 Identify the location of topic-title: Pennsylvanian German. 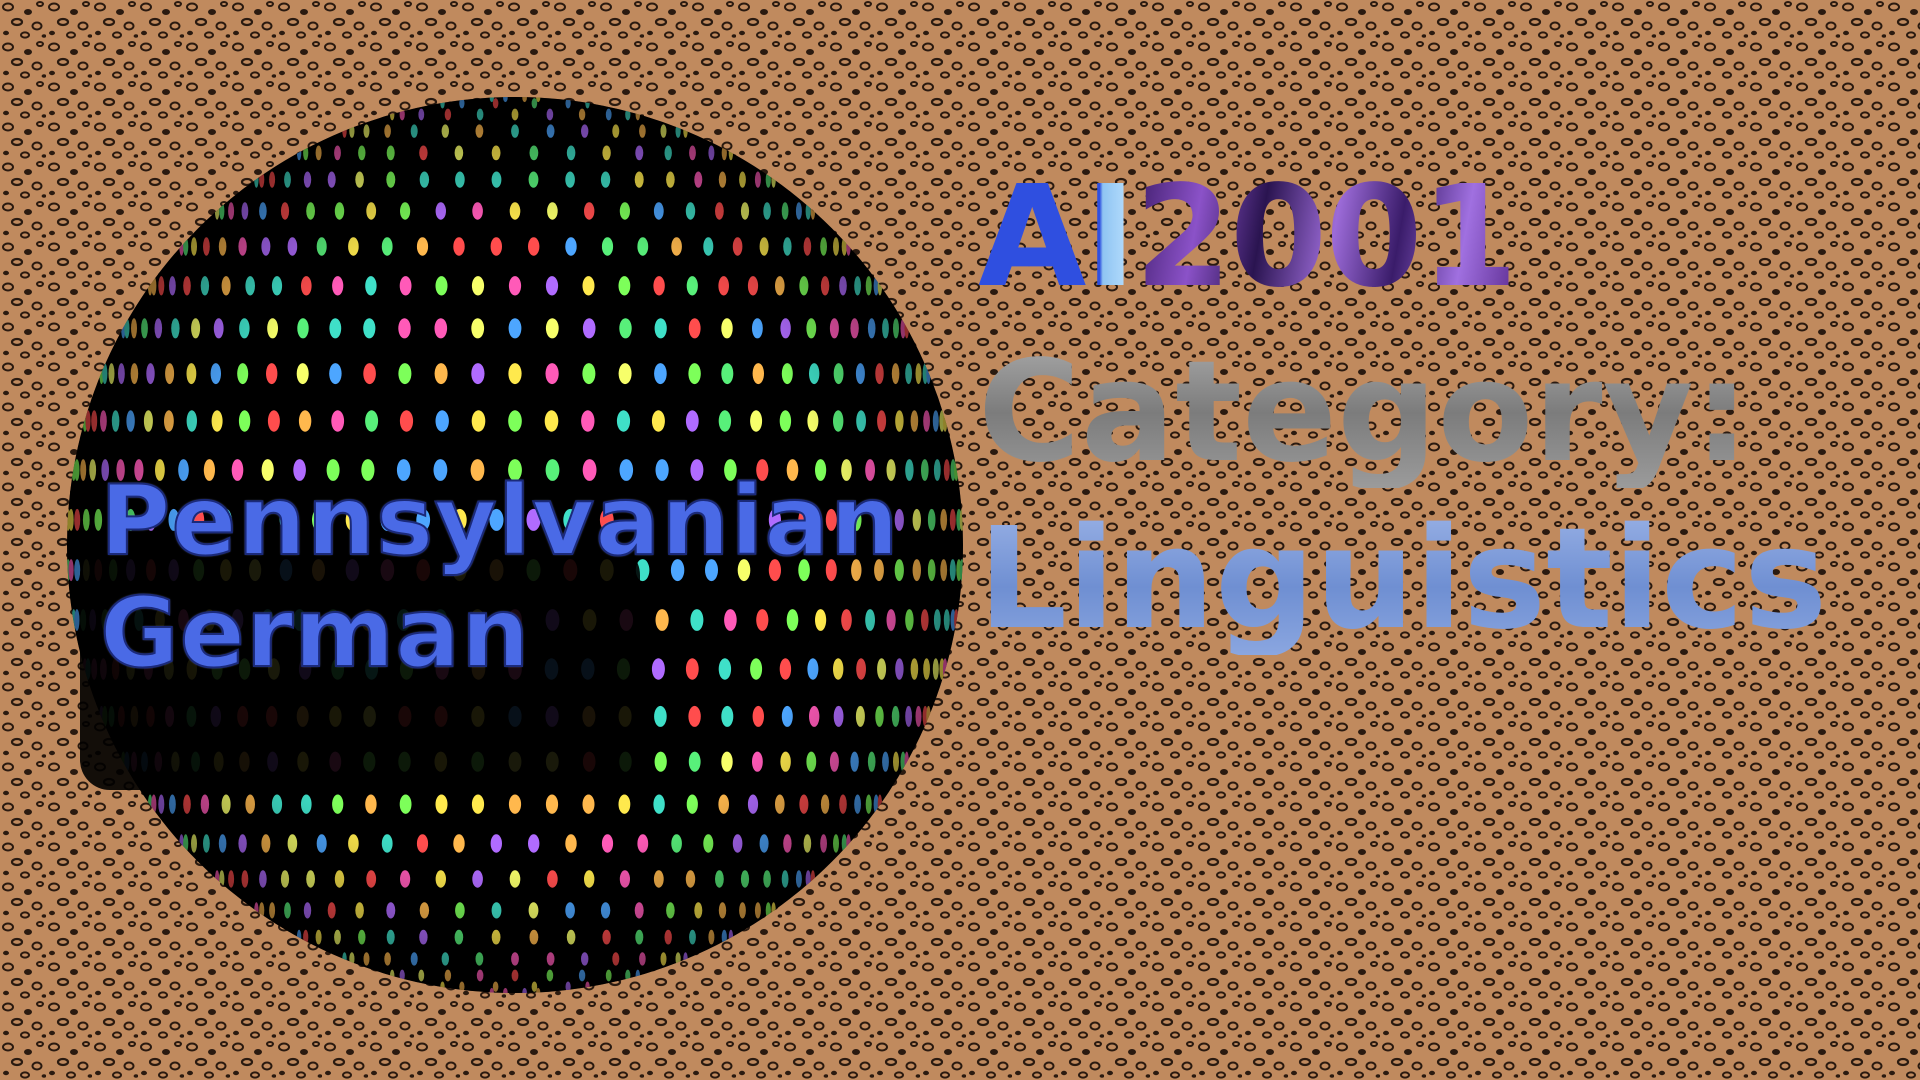
(529, 577).